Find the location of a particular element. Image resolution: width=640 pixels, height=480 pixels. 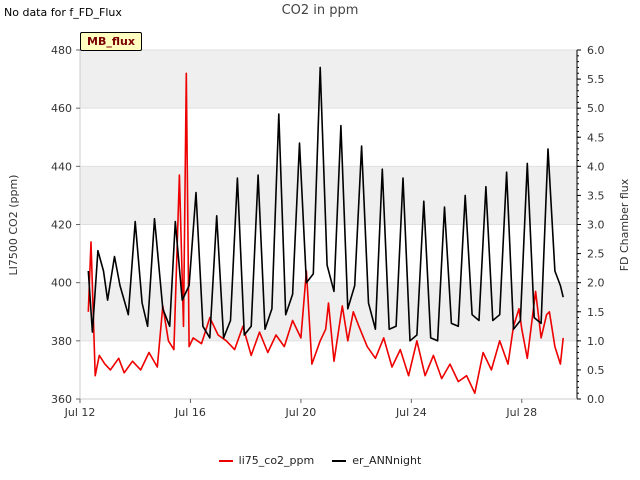

legend-swatch-er-annnight is located at coordinates (339, 460).